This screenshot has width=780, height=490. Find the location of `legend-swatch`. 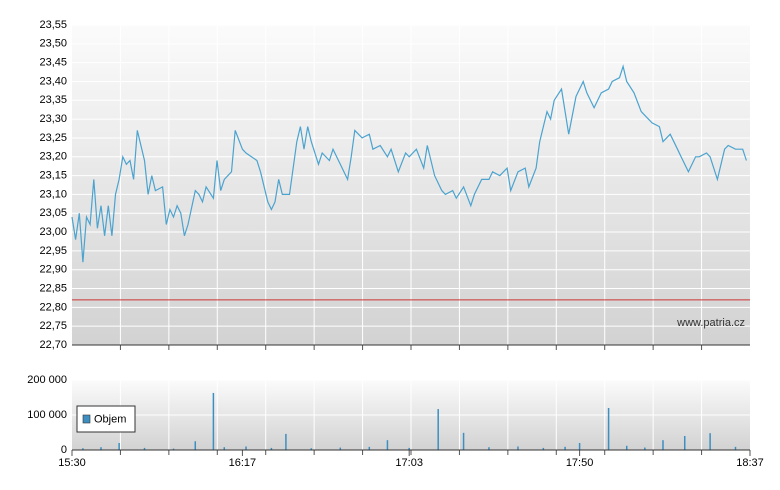

legend-swatch is located at coordinates (86, 419).